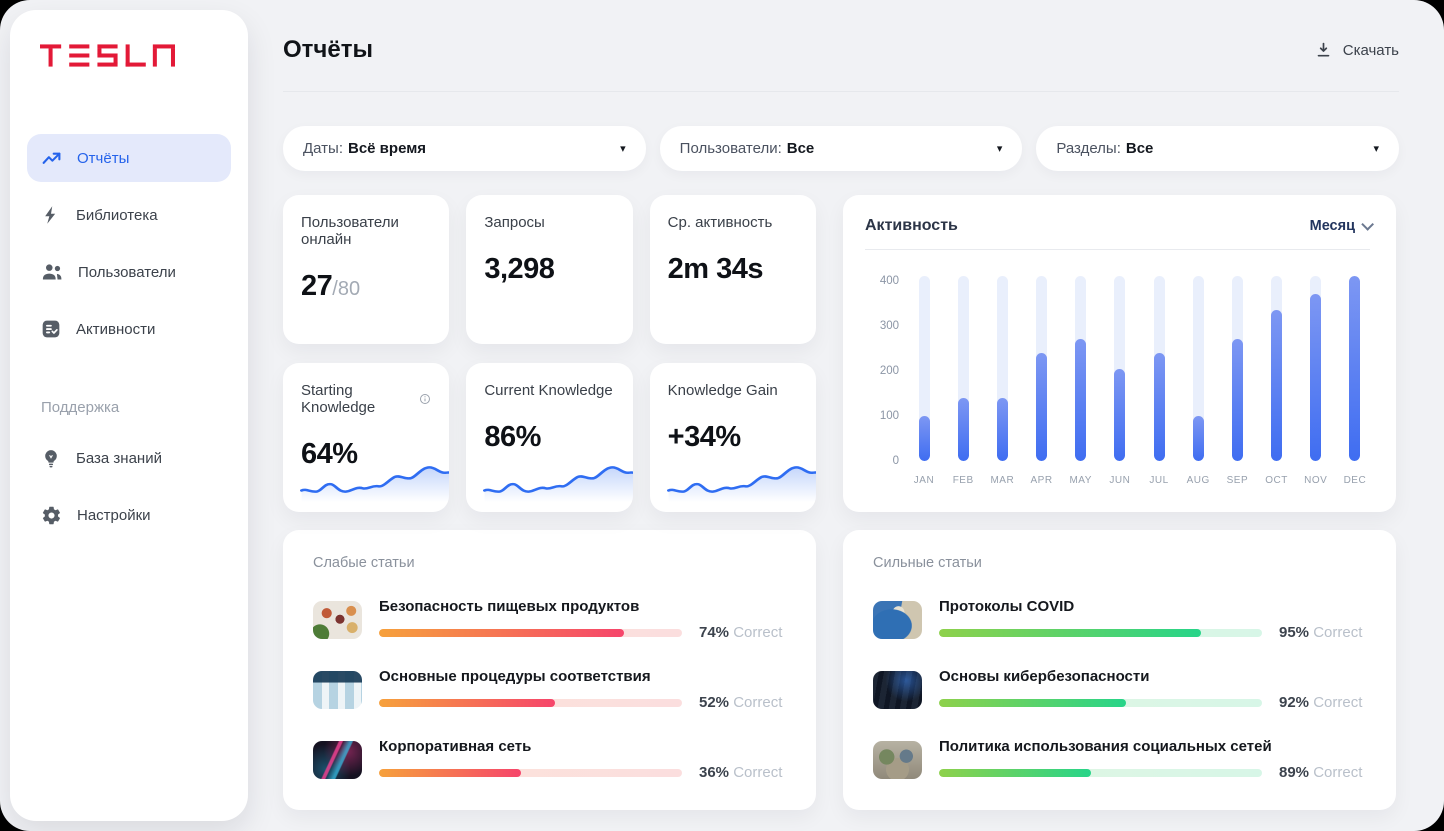  What do you see at coordinates (1152, 772) in the screenshot?
I see `article-progress: 89% Correct` at bounding box center [1152, 772].